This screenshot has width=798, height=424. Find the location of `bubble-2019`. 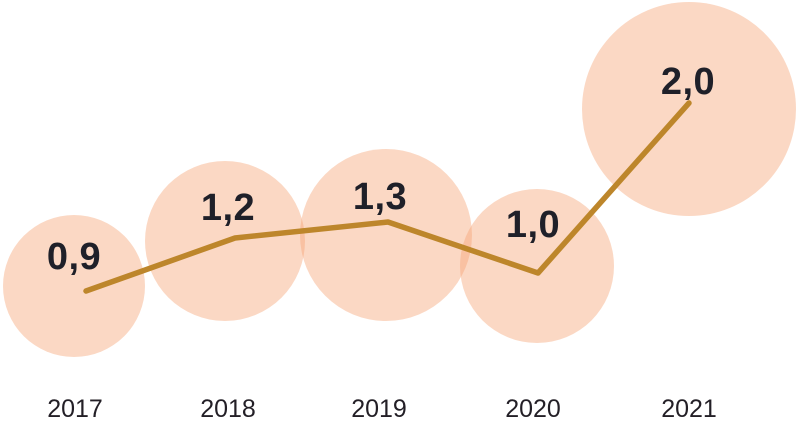

bubble-2019 is located at coordinates (386, 235).